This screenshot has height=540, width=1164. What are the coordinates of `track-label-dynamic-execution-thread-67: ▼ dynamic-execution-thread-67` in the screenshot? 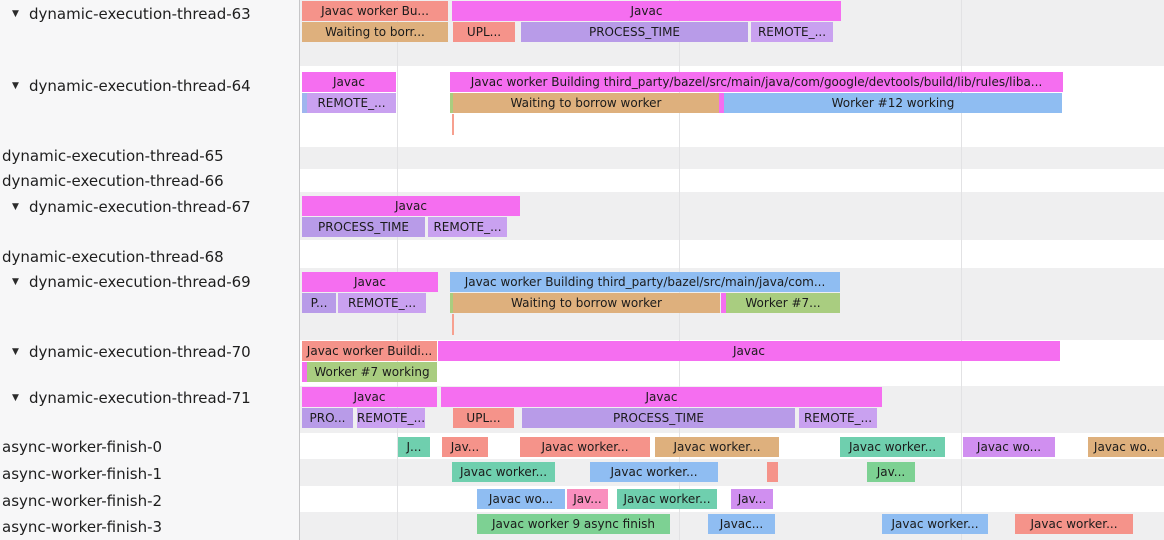 It's located at (125, 207).